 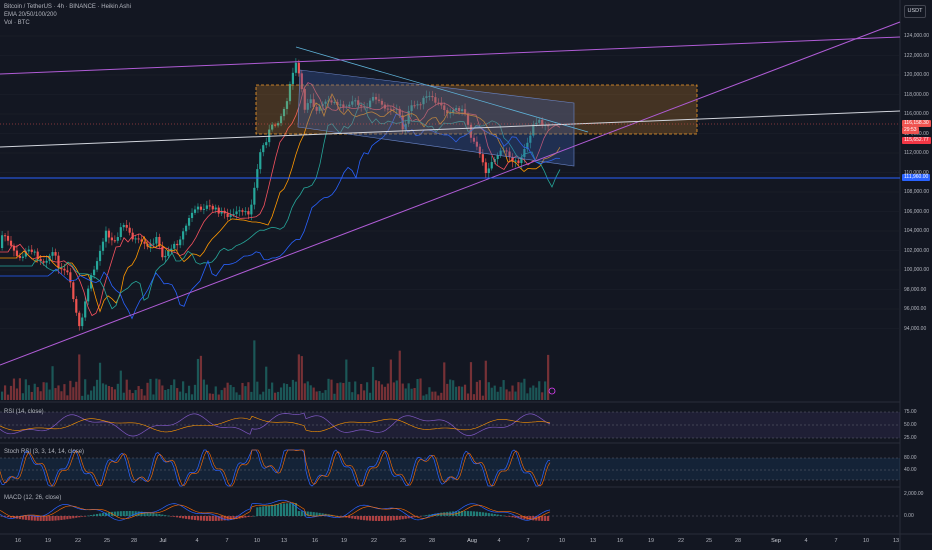 I want to click on currency-button: USDT, so click(x=915, y=11).